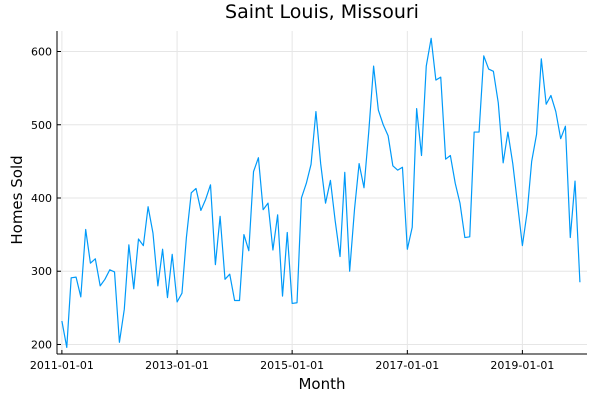 Image resolution: width=600 pixels, height=400 pixels. Describe the element at coordinates (41, 271) in the screenshot. I see `y-tick-label-1: 300` at that location.